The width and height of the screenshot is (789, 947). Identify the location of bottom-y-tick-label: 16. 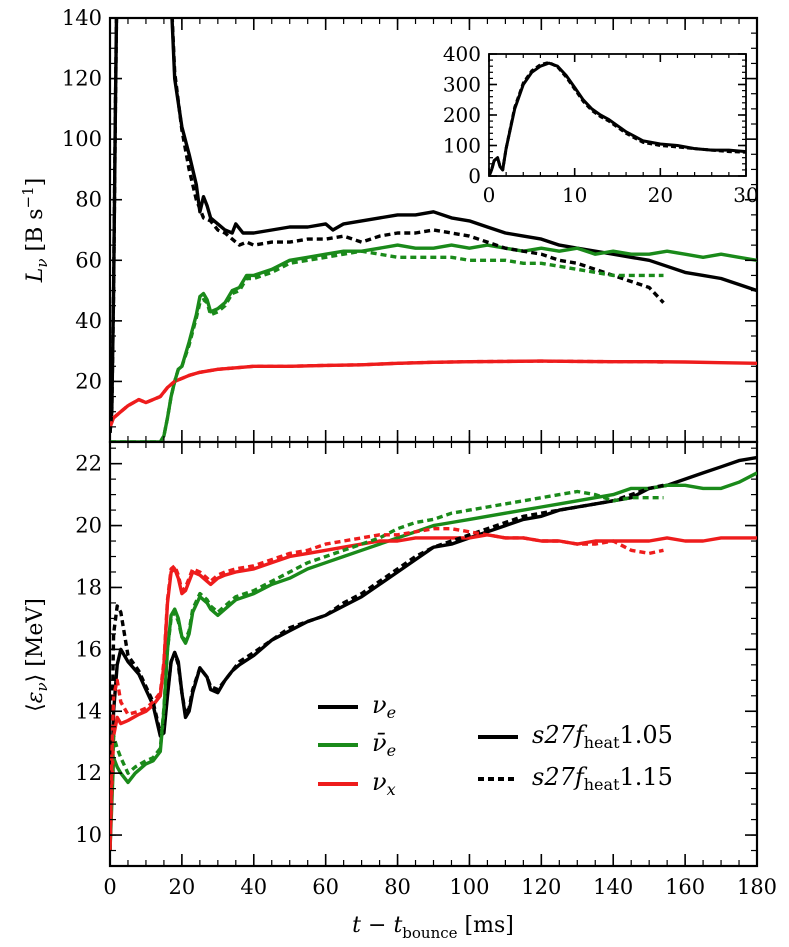
(88, 649).